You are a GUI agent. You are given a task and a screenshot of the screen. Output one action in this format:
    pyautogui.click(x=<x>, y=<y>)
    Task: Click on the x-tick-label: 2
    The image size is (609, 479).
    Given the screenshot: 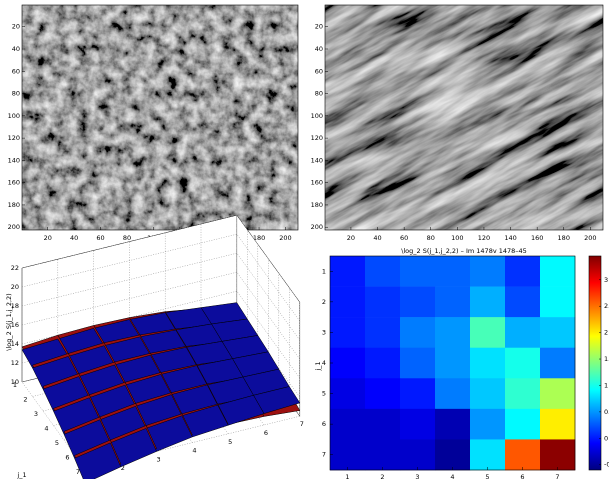 What is the action you would take?
    pyautogui.click(x=123, y=468)
    